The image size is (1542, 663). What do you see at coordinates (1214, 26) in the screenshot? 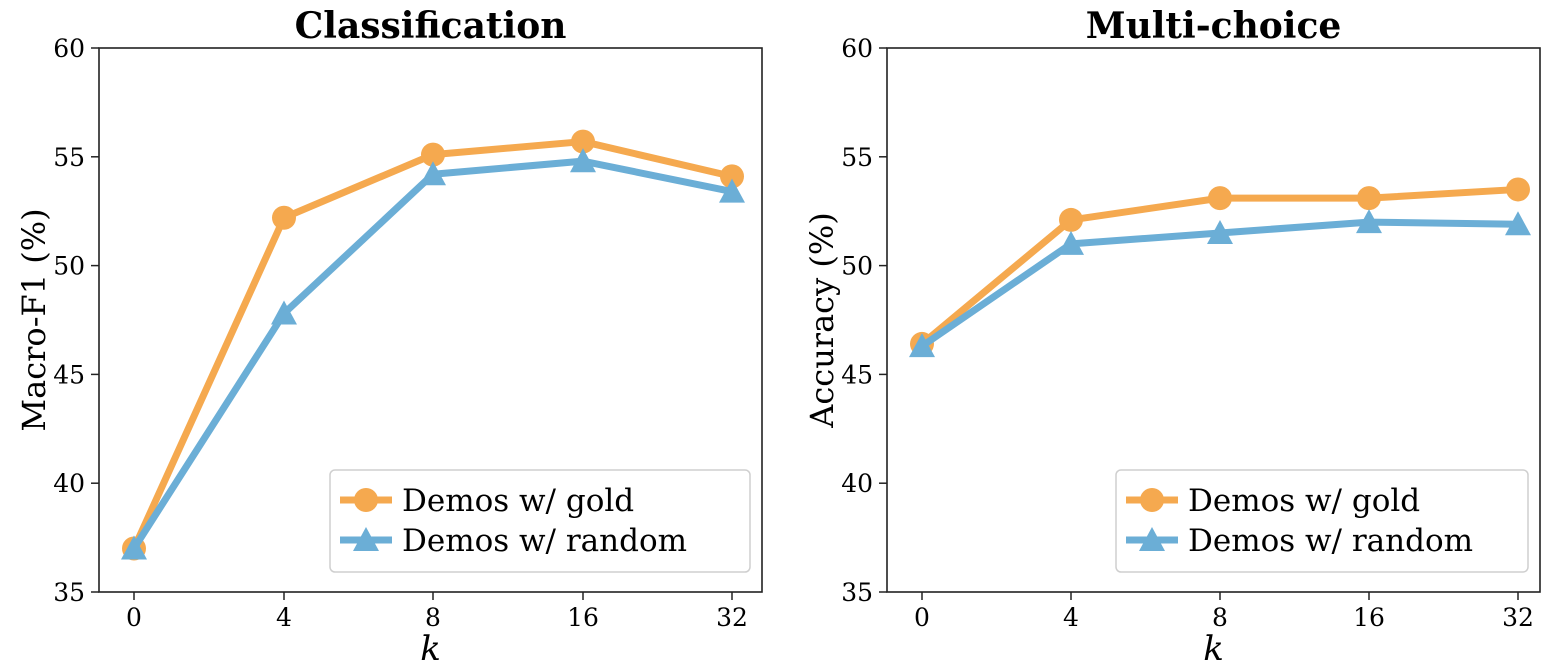
I see `chart-title: Multi-choice` at bounding box center [1214, 26].